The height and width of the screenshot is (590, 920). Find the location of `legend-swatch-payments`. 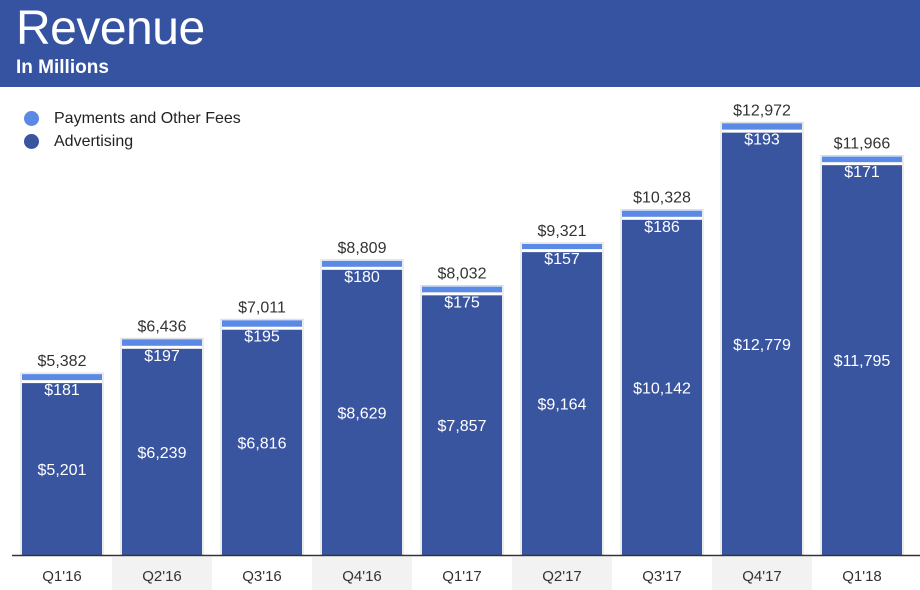

legend-swatch-payments is located at coordinates (31, 118).